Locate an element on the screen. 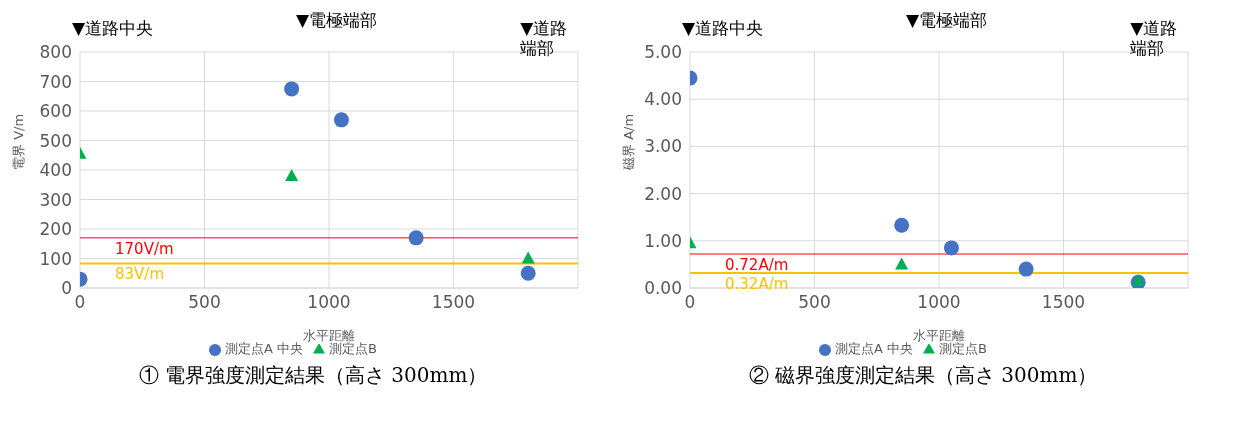 This screenshot has width=1244, height=426. y-tick-label: 800 is located at coordinates (55, 52).